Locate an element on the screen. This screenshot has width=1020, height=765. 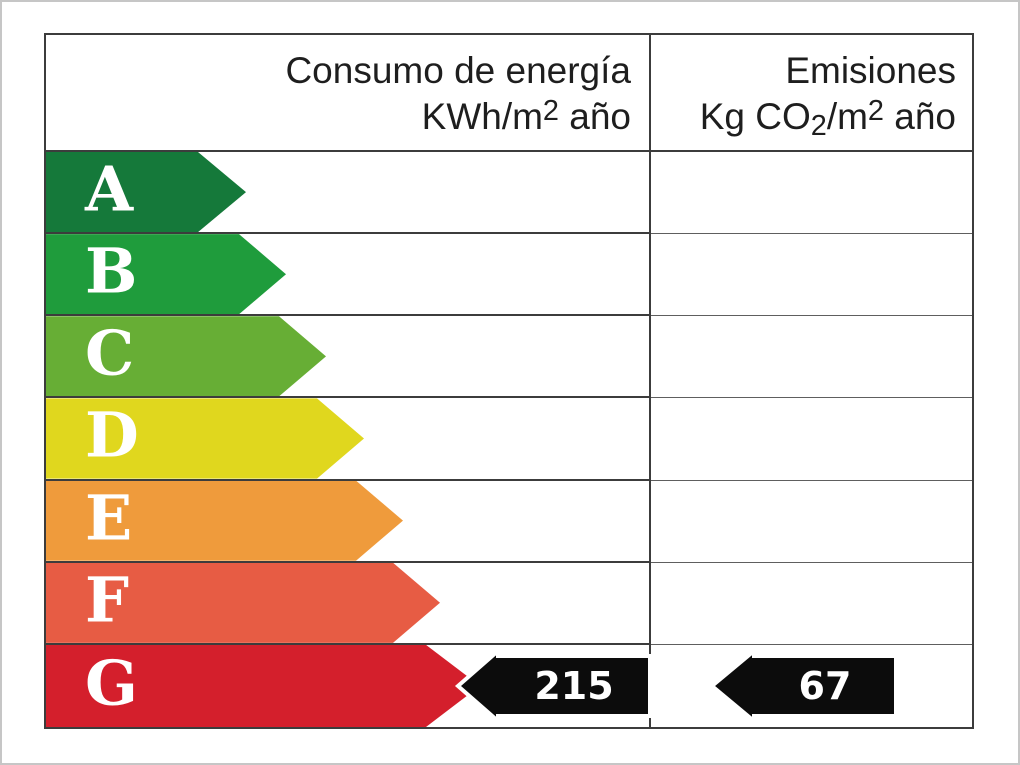
energy-rating-cell: F is located at coordinates (348, 603).